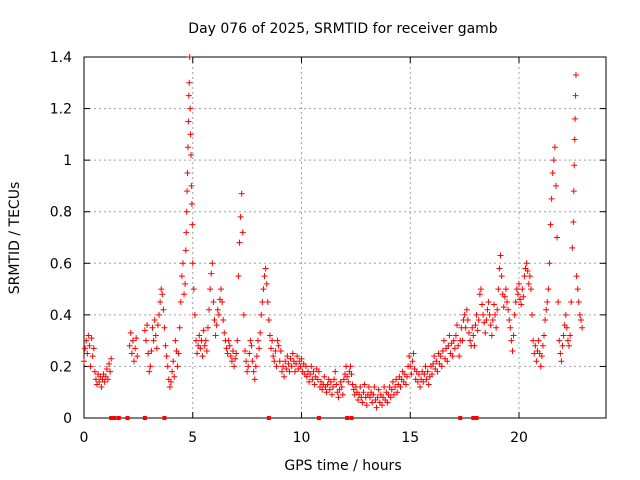 Image resolution: width=640 pixels, height=480 pixels. Describe the element at coordinates (61, 110) in the screenshot. I see `y-tick-label: 1.2` at that location.